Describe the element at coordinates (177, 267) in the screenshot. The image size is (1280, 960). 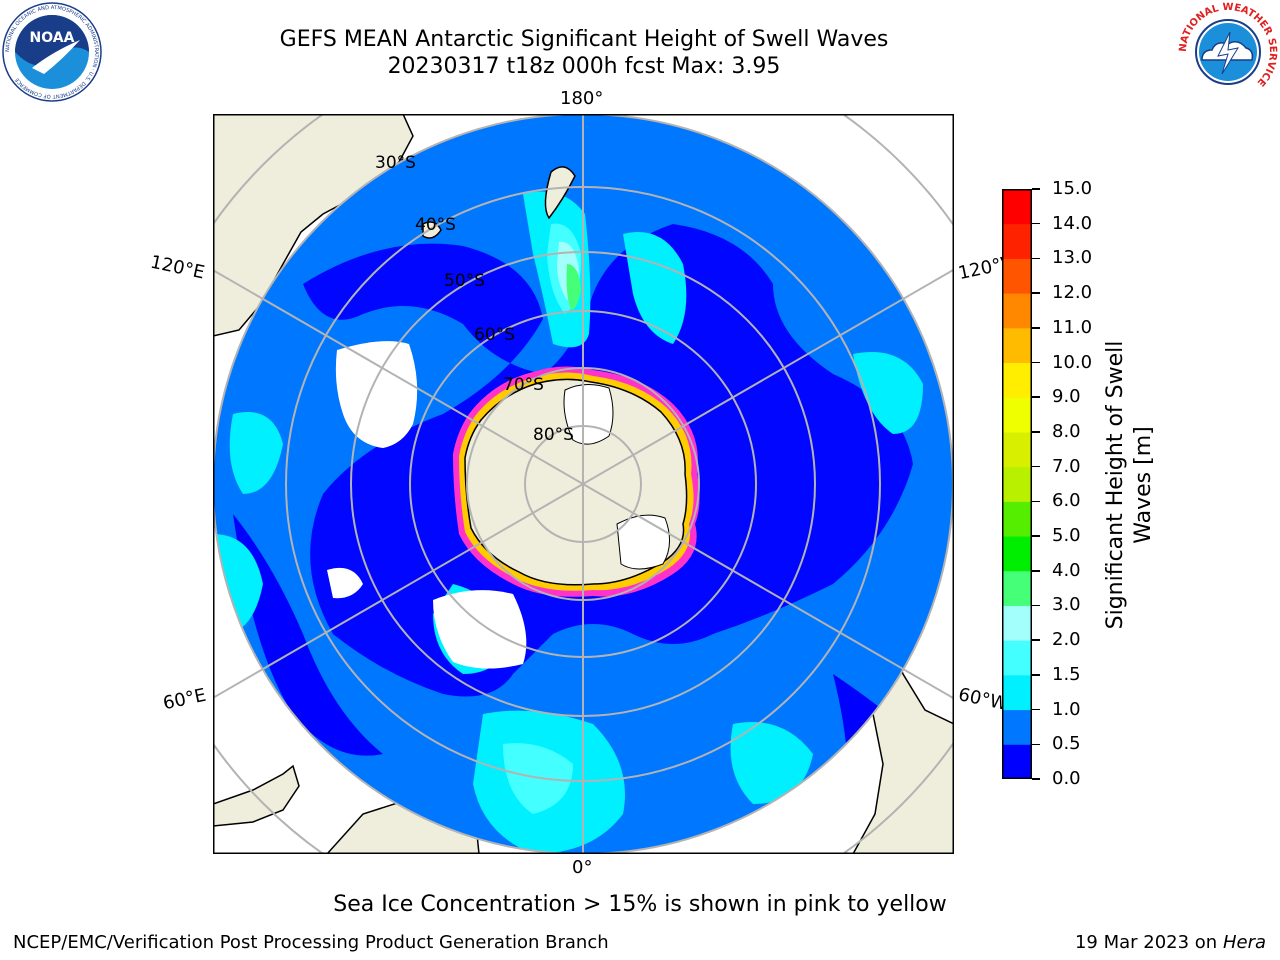
I see `lon-label-120e: 120°E` at that location.